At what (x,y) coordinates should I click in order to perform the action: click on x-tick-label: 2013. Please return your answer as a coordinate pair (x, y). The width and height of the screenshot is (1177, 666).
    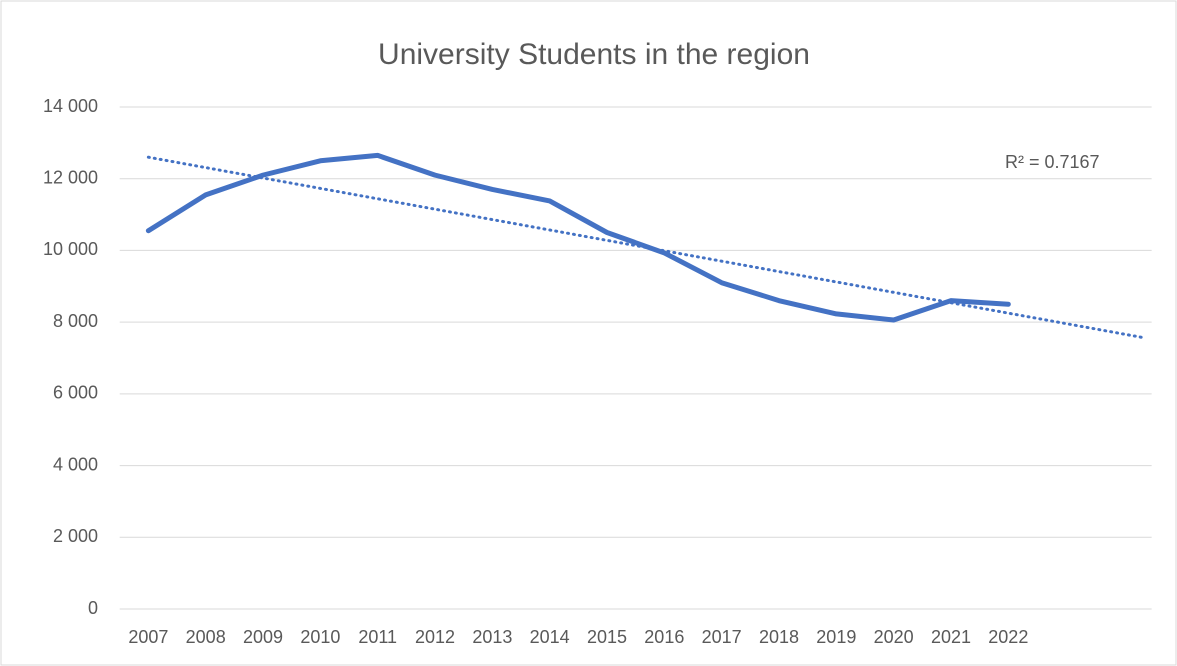
    Looking at the image, I should click on (492, 637).